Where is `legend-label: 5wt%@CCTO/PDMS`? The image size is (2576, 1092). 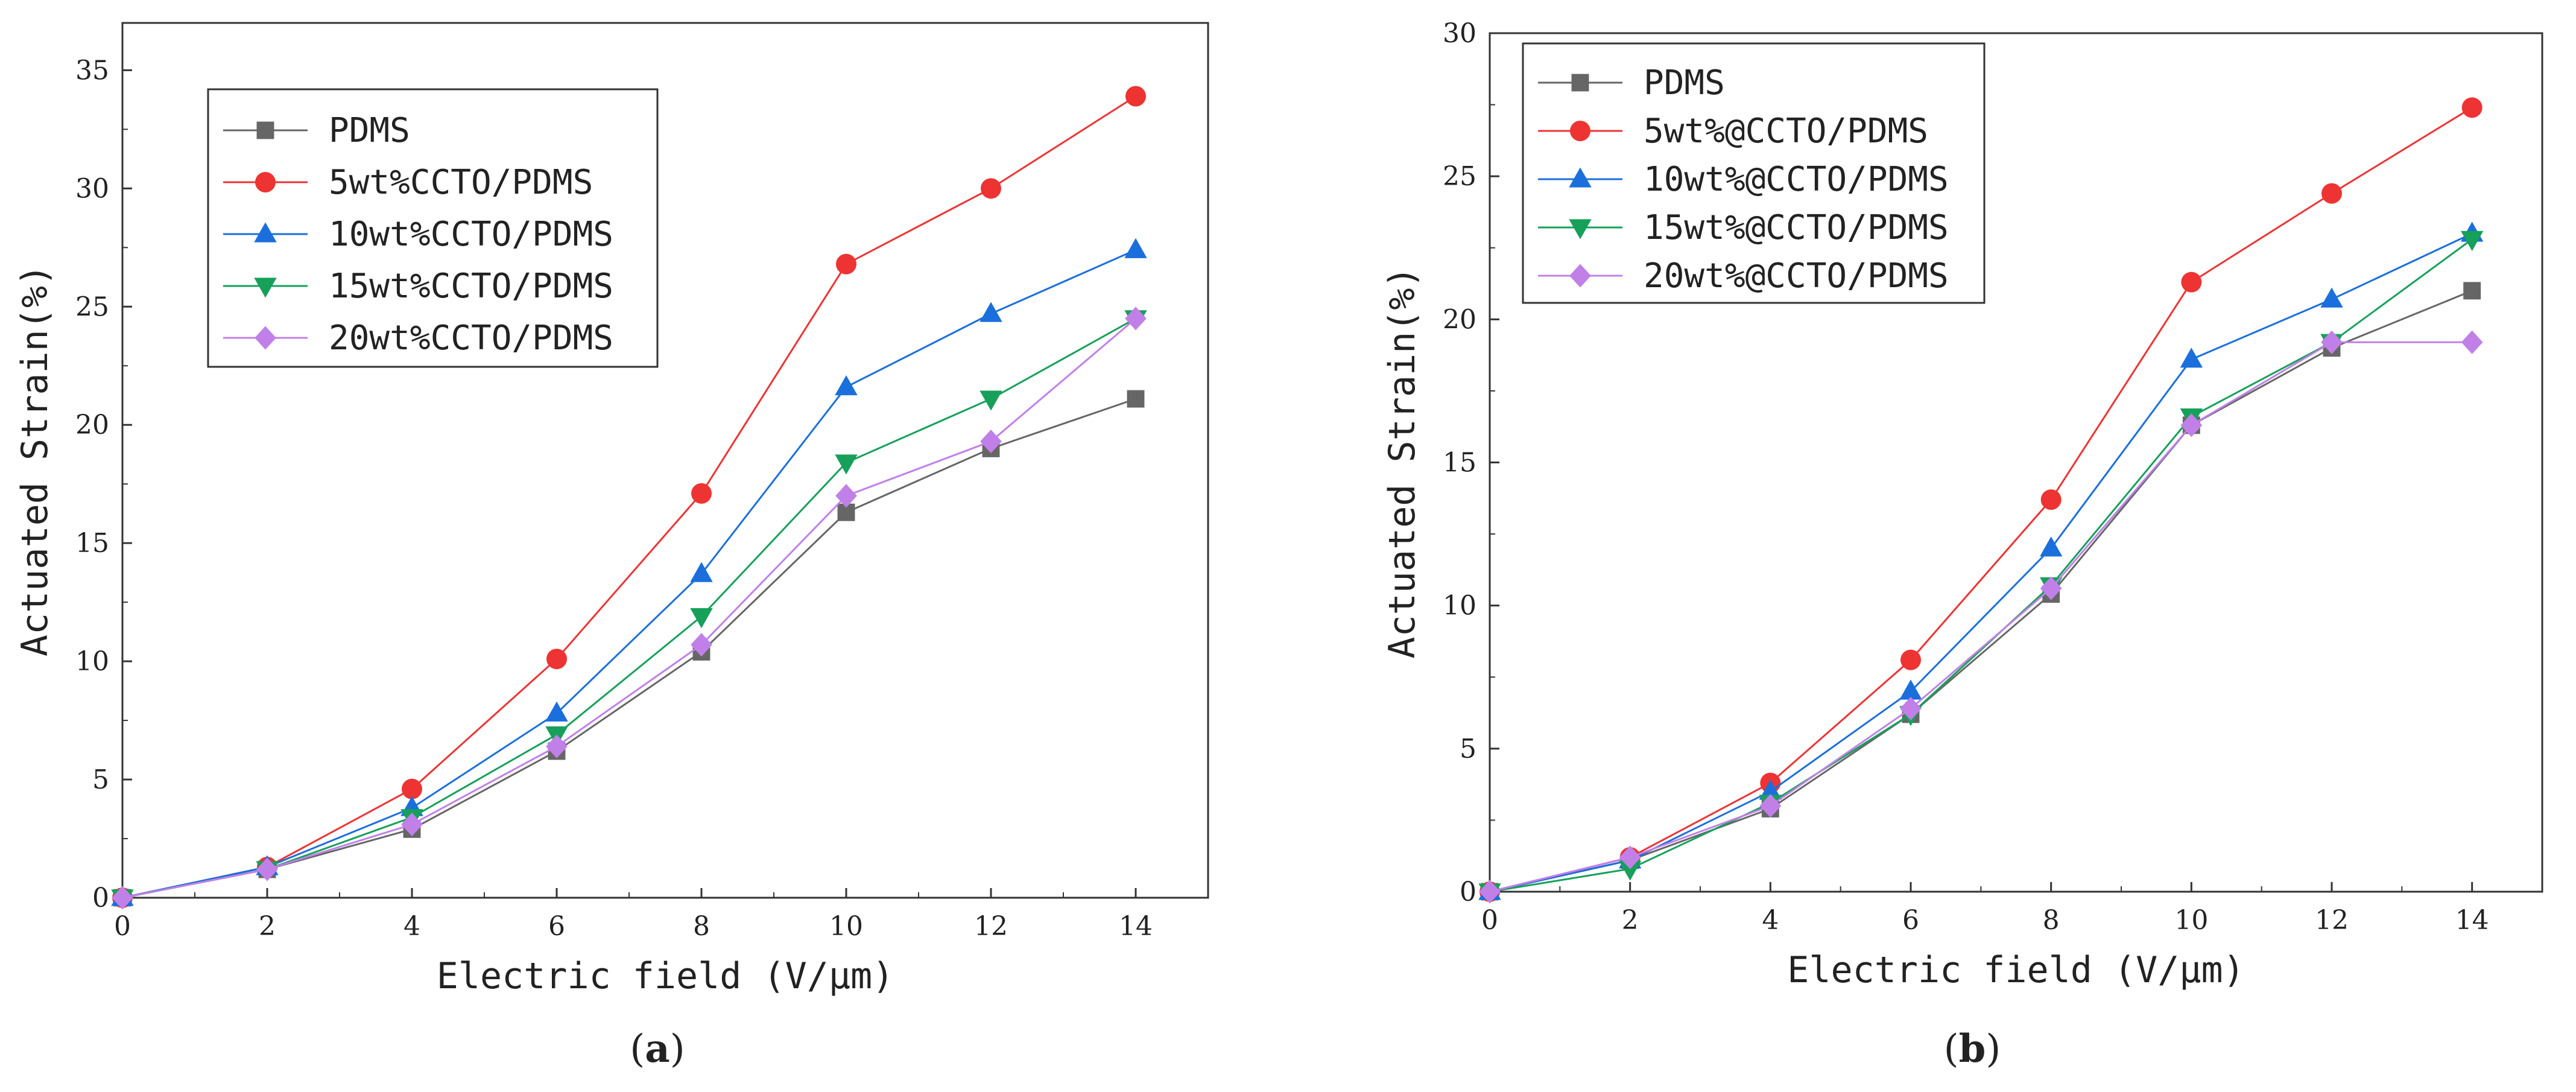
legend-label: 5wt%@CCTO/PDMS is located at coordinates (1786, 131).